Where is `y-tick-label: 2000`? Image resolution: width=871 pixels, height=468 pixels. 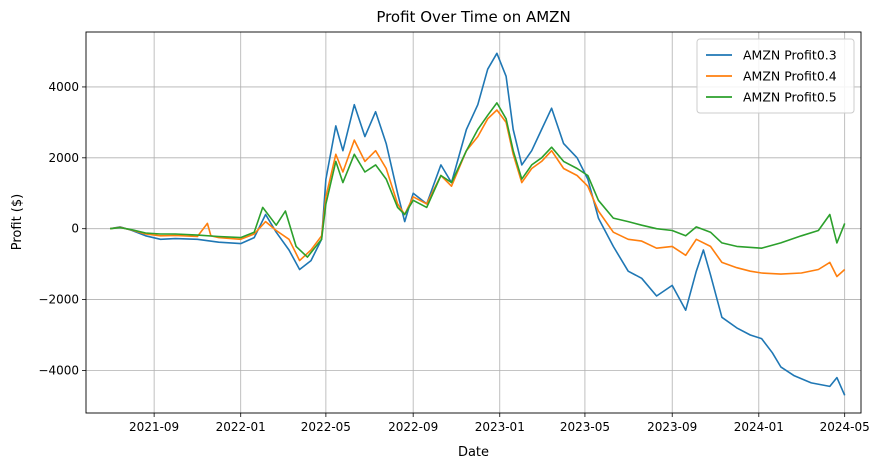 y-tick-label: 2000 is located at coordinates (63, 158).